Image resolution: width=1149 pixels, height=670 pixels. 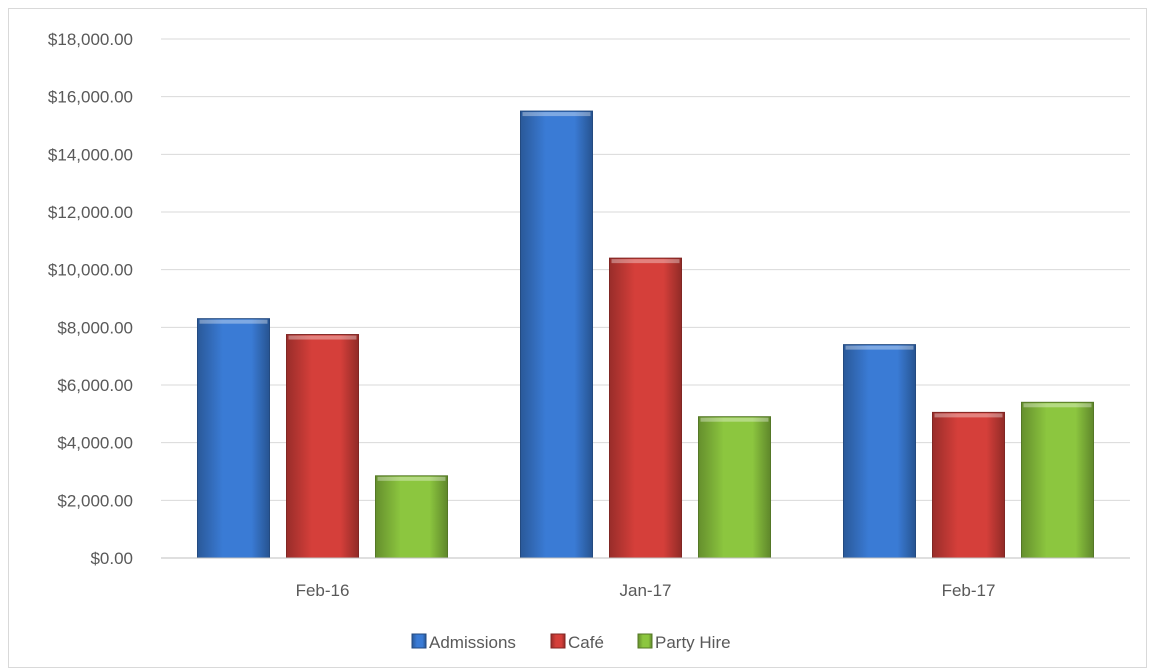 I want to click on bar-caf--feb-16, so click(x=322, y=446).